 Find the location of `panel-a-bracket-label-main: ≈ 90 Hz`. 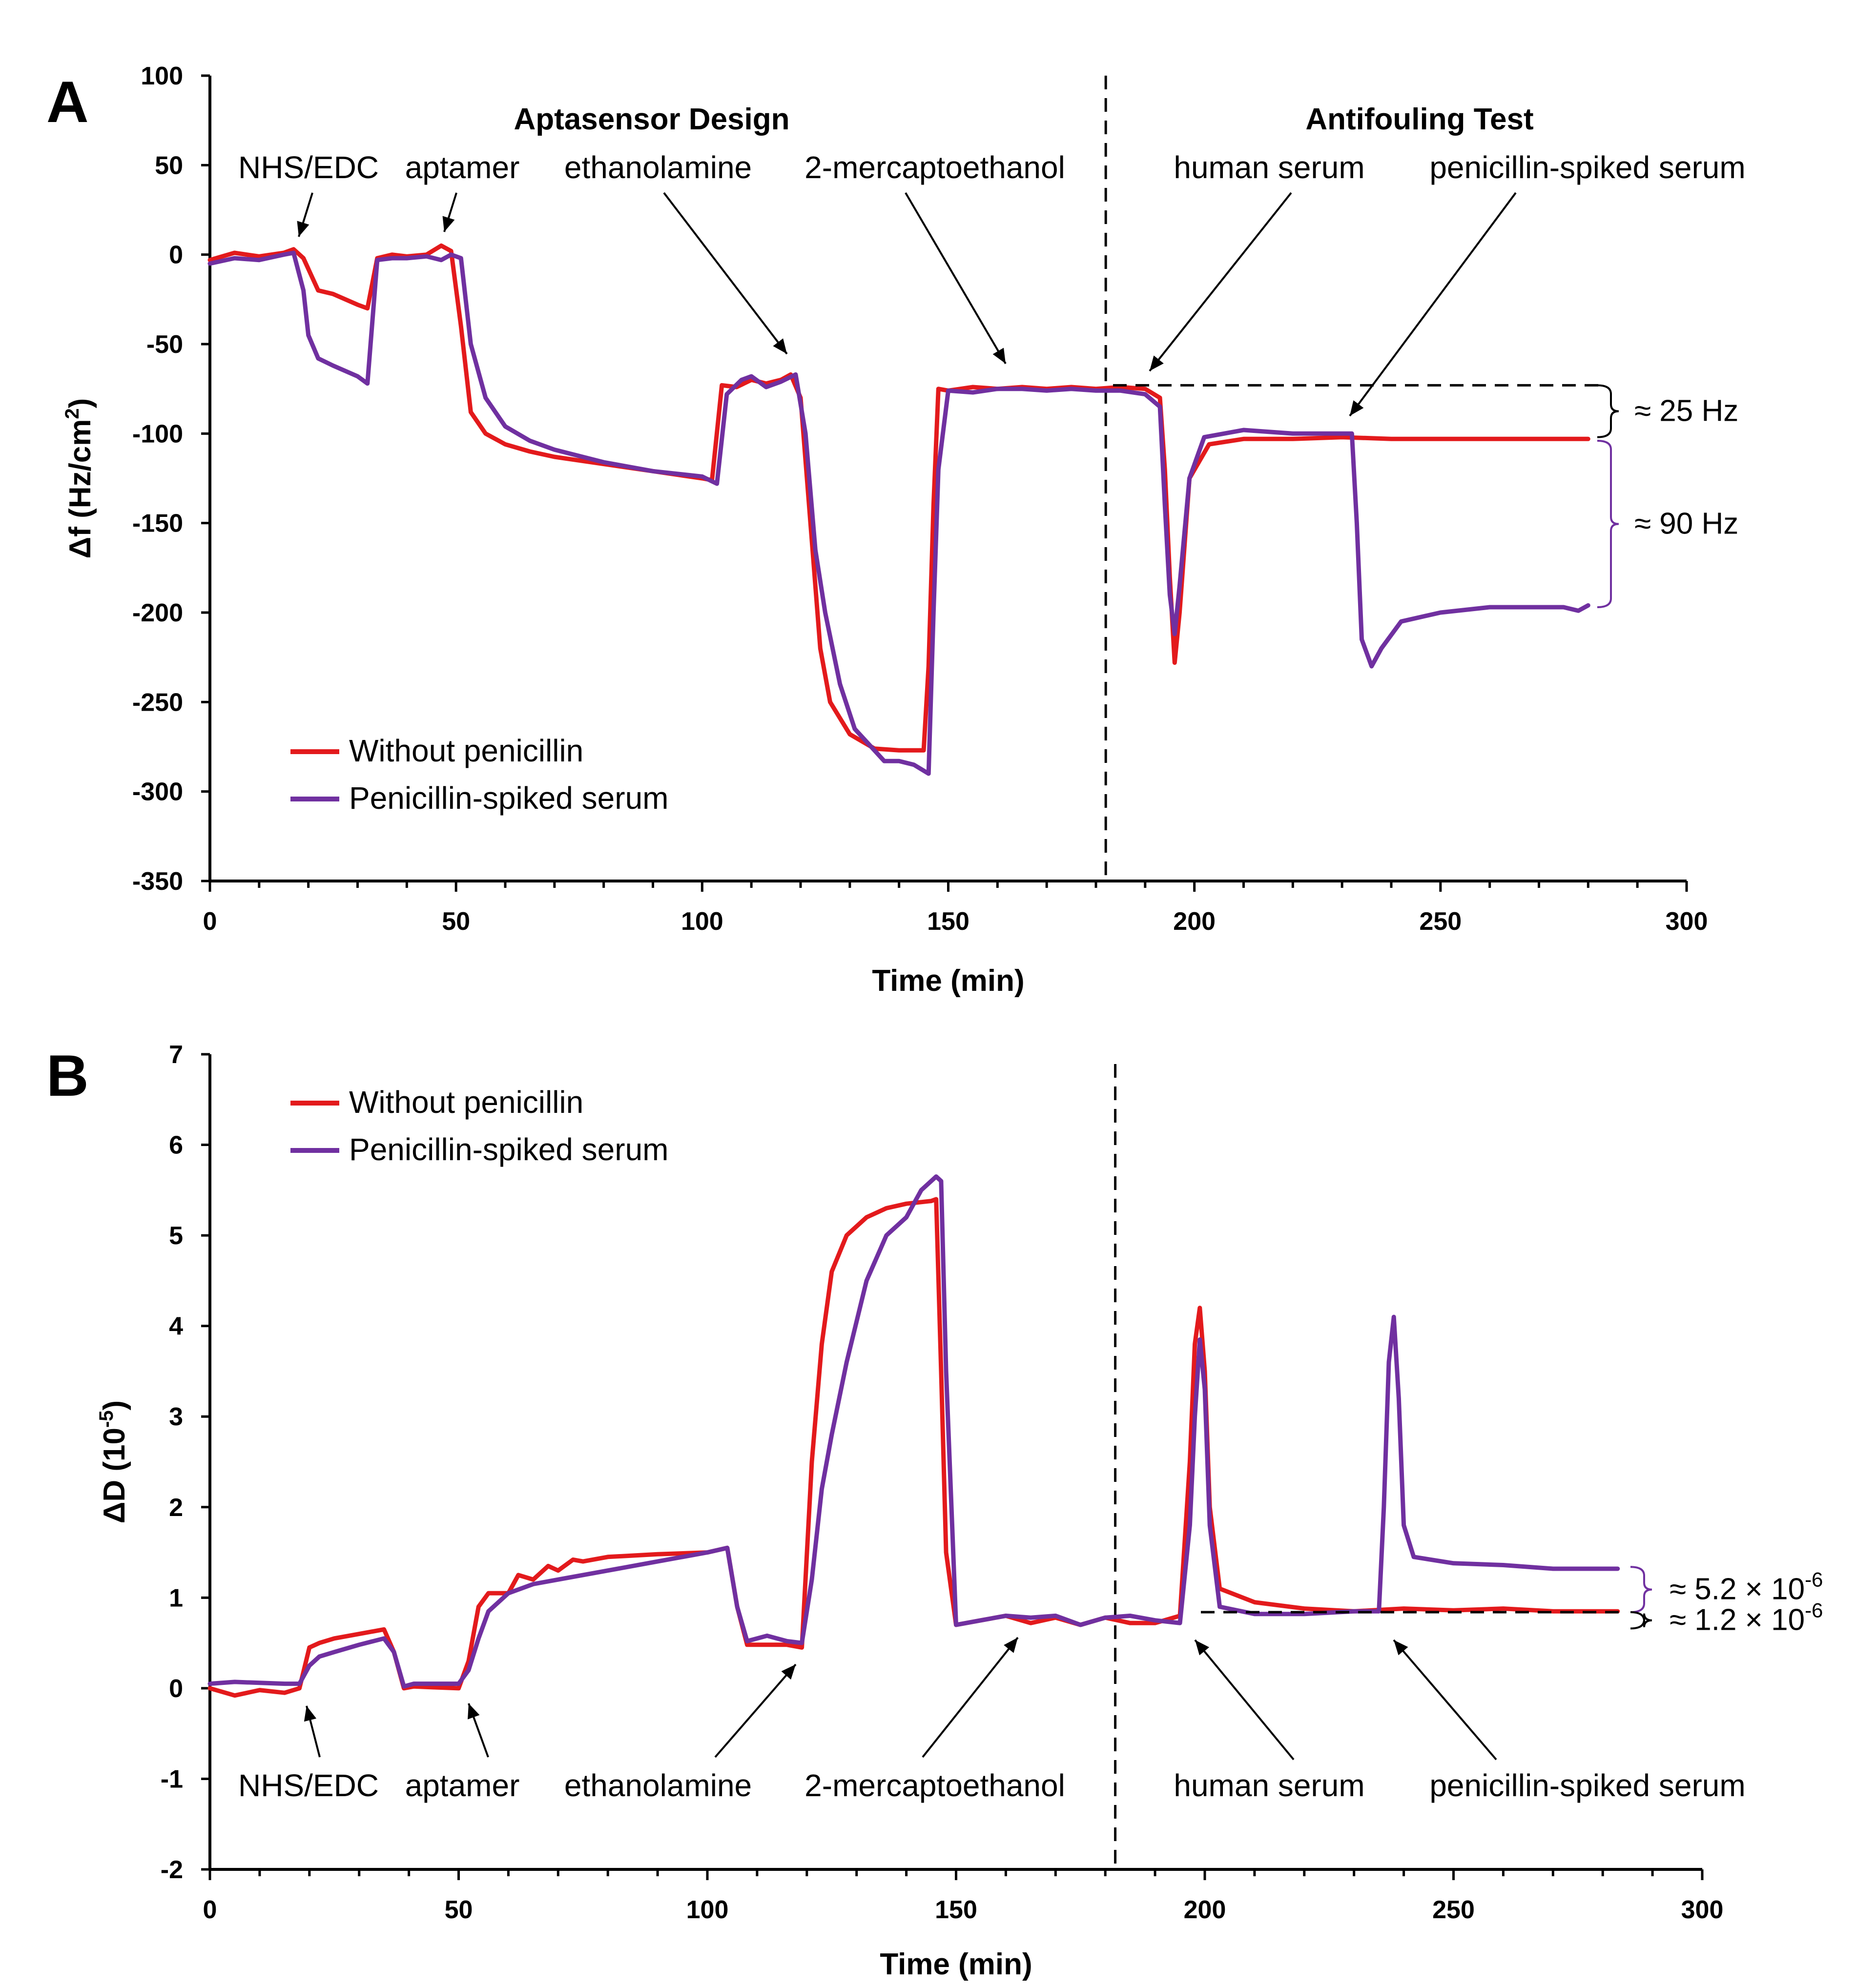

panel-a-bracket-label-main: ≈ 90 Hz is located at coordinates (1686, 524).